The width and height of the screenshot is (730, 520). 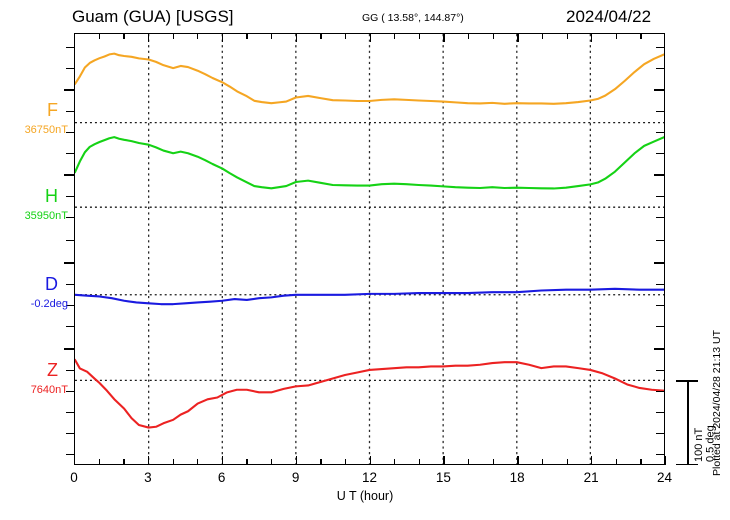 I want to click on component-label-H: H, so click(x=51, y=196).